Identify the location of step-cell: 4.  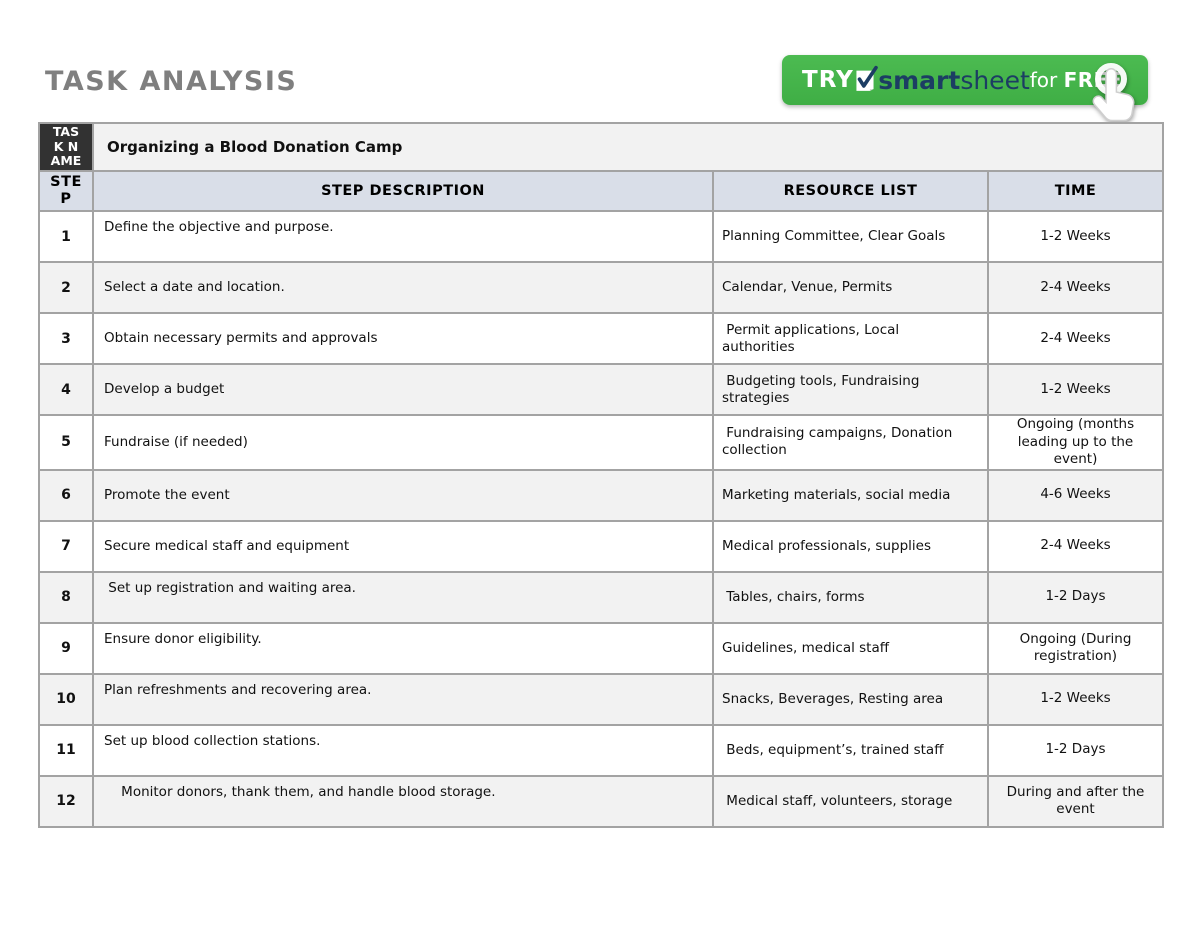
(66, 389).